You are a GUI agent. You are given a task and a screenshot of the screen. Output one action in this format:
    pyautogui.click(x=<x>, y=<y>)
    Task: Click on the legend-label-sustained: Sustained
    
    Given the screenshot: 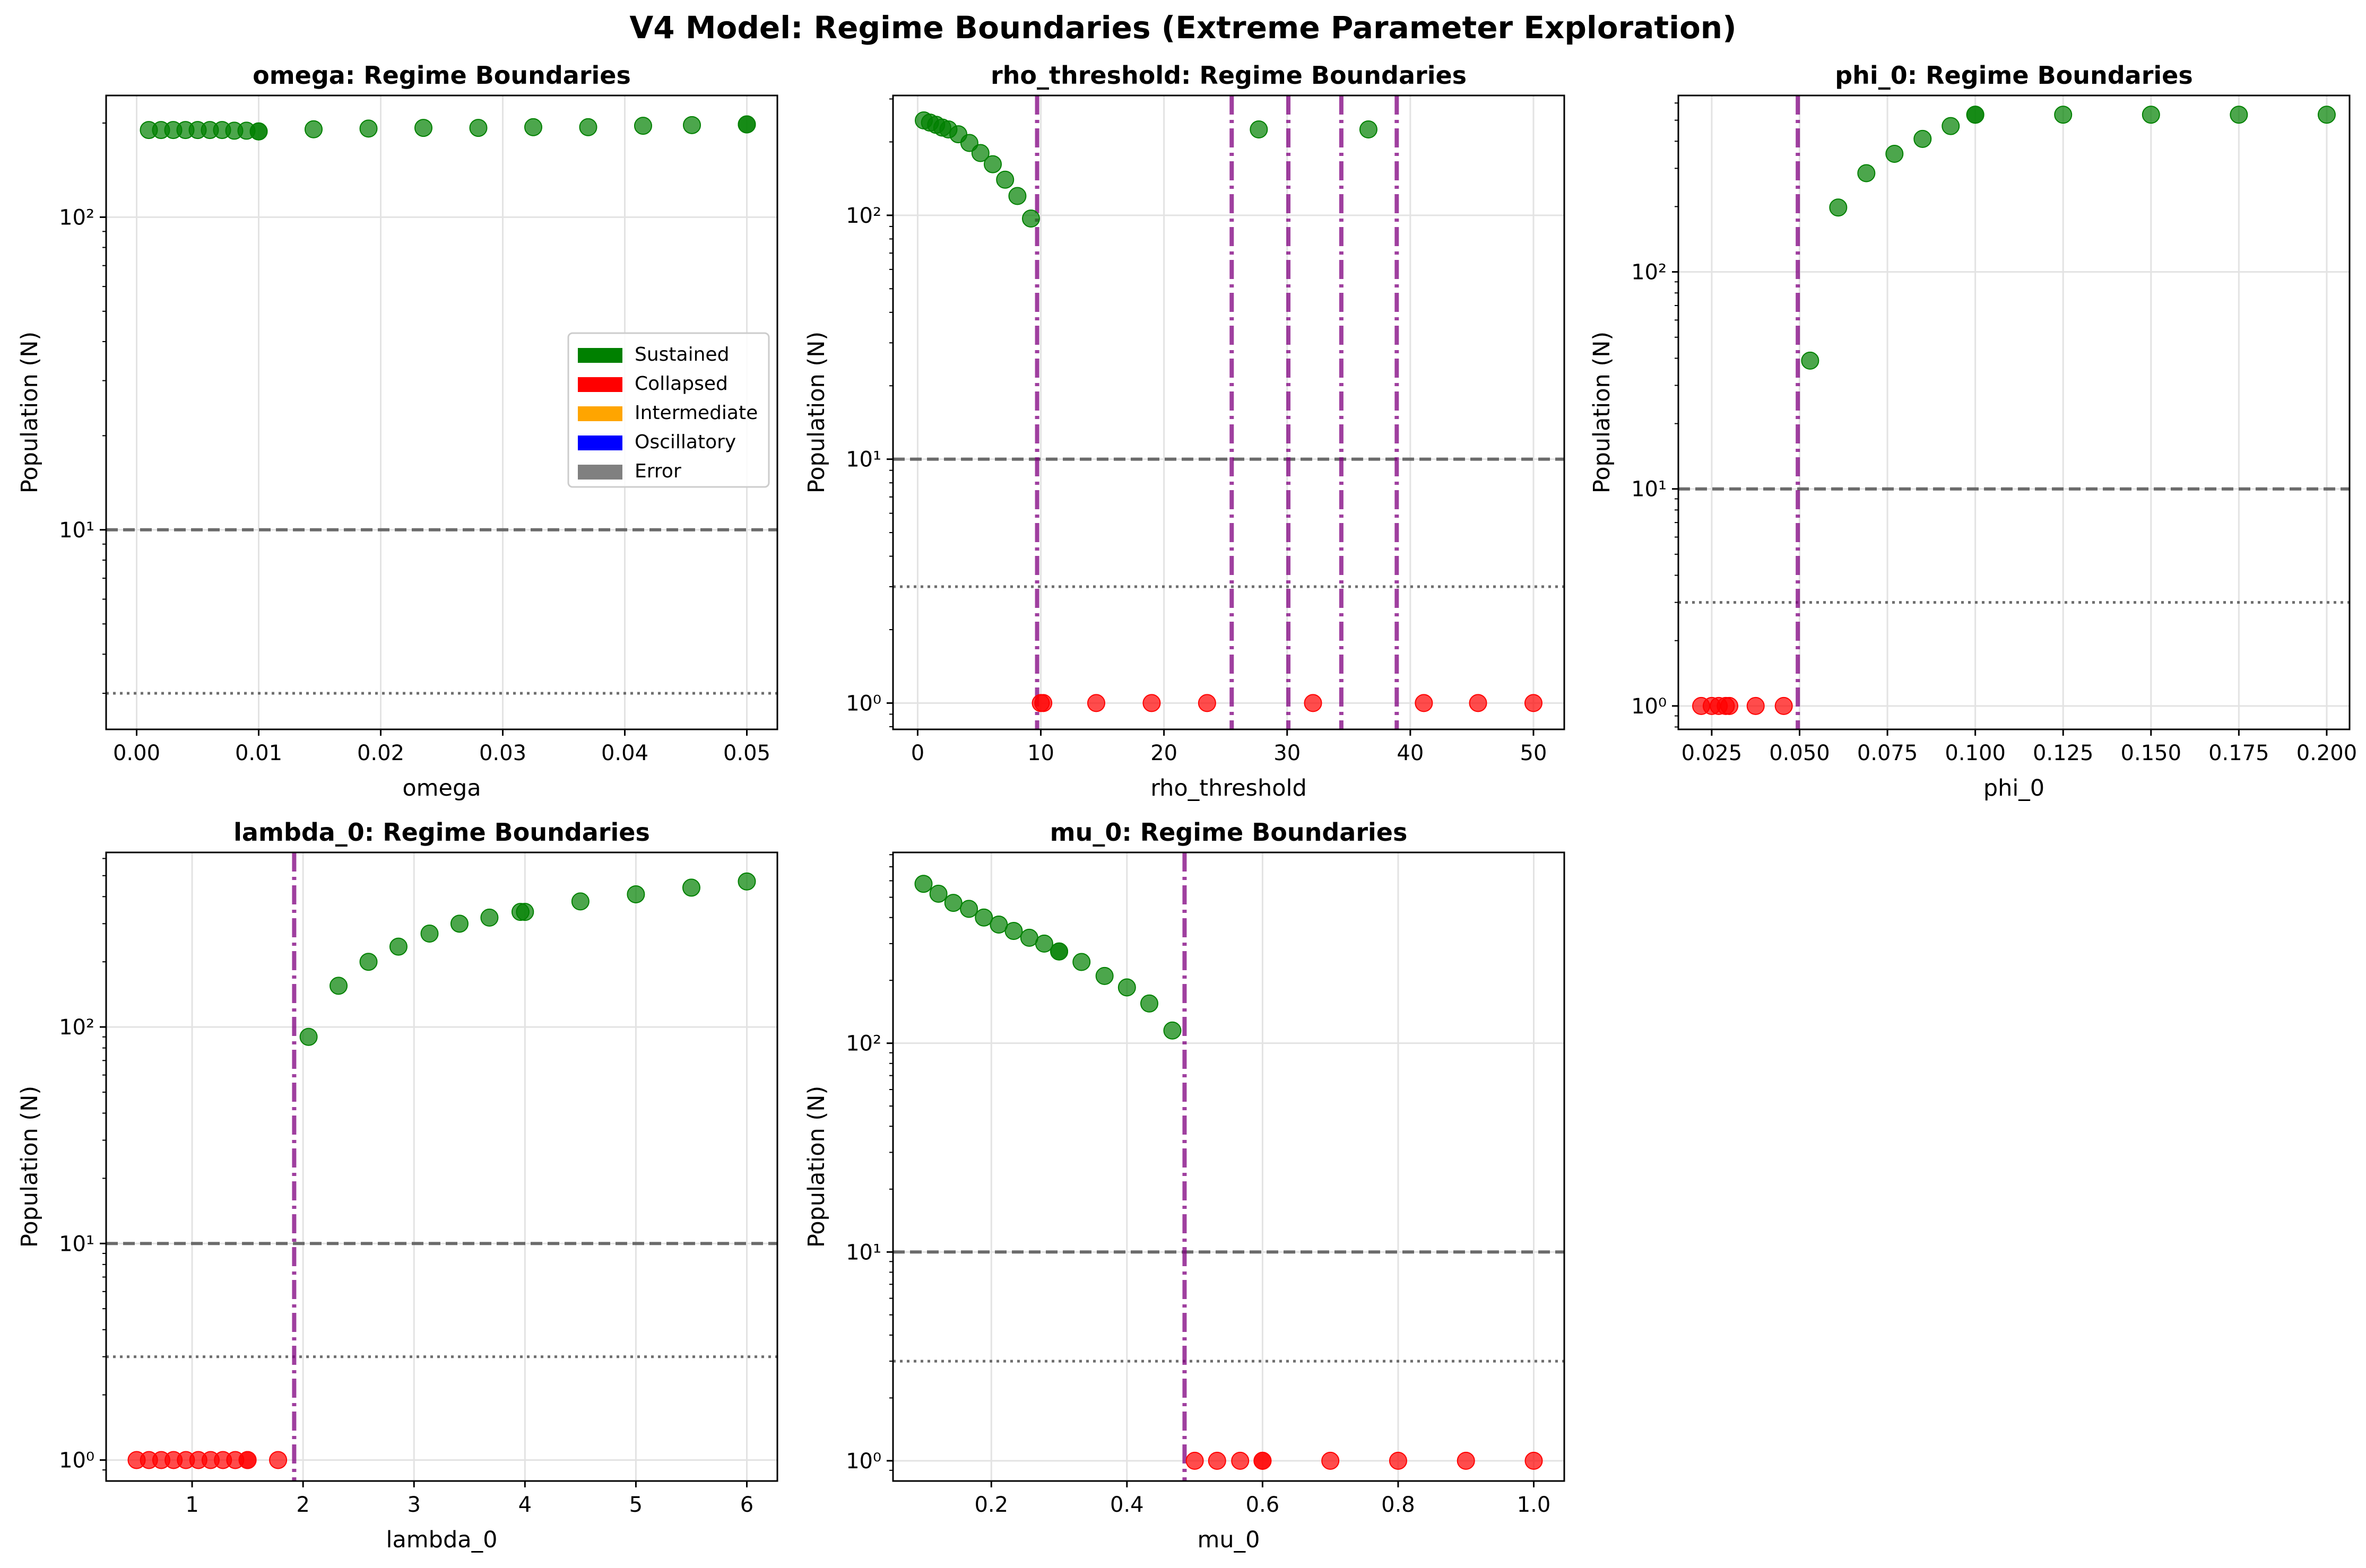 What is the action you would take?
    pyautogui.click(x=682, y=354)
    